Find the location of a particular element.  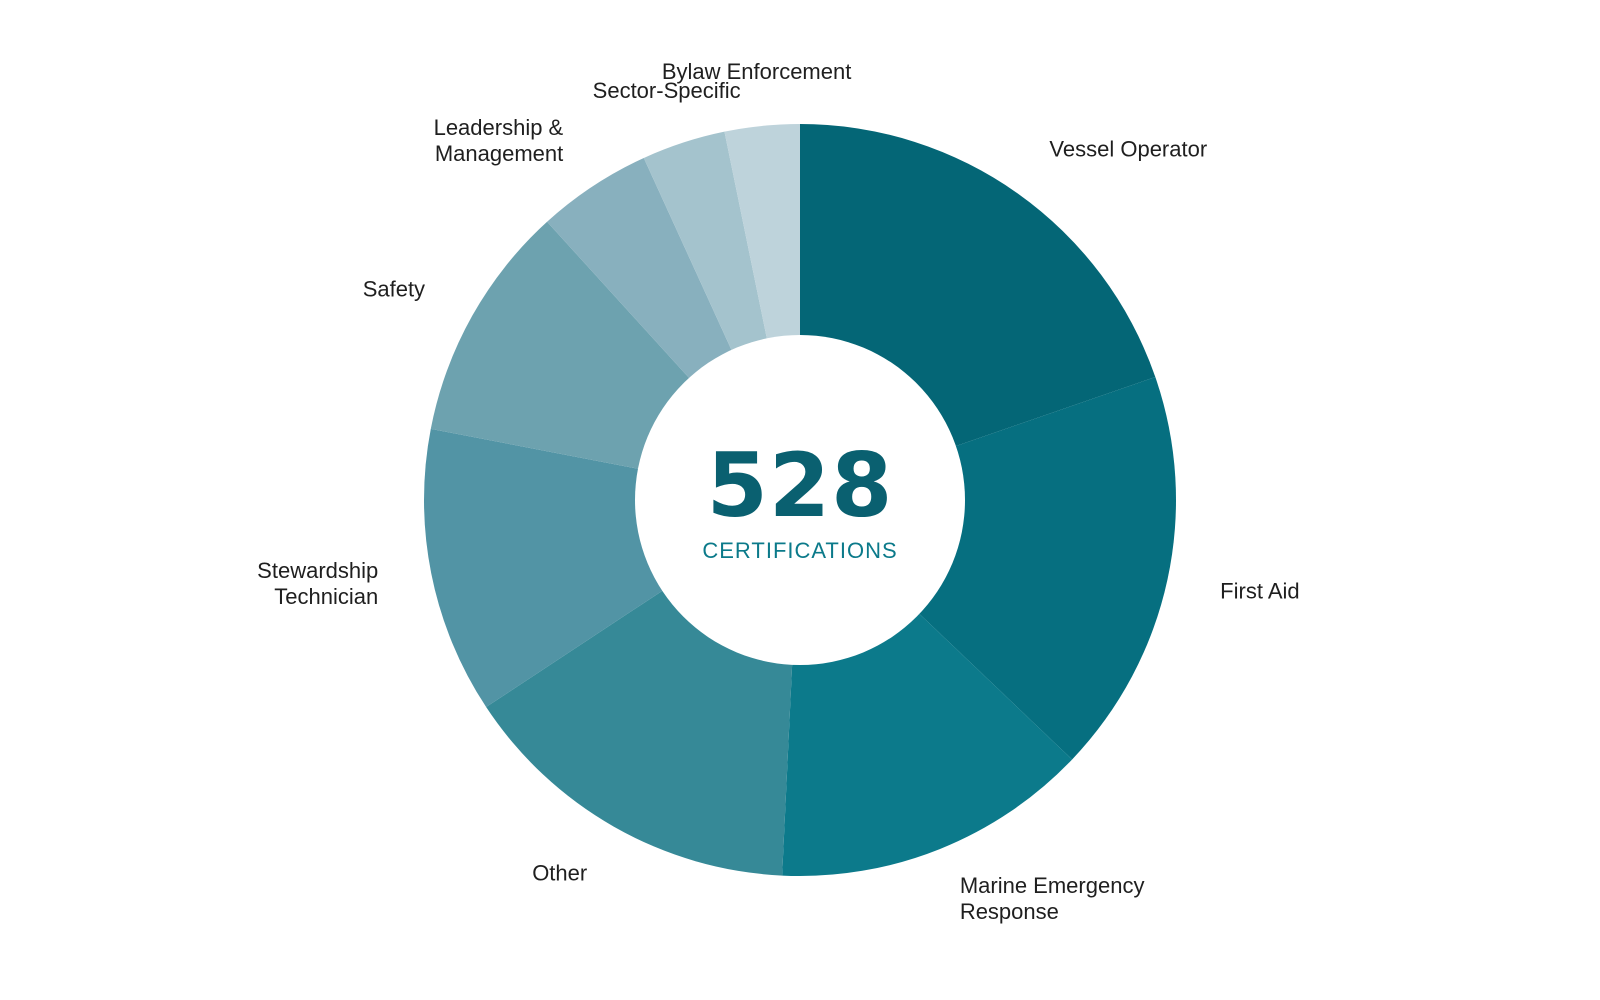

donut-hole is located at coordinates (800, 500).